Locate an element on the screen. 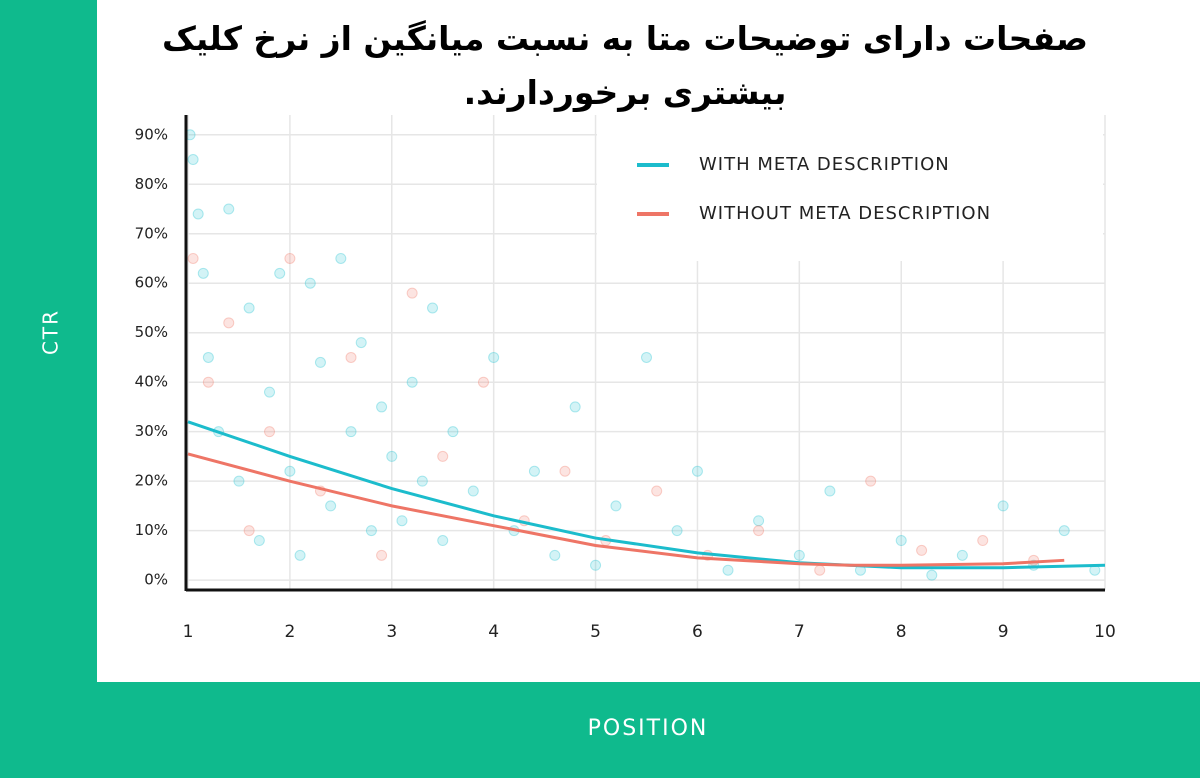  x-tick-label: 4 is located at coordinates (493, 632).